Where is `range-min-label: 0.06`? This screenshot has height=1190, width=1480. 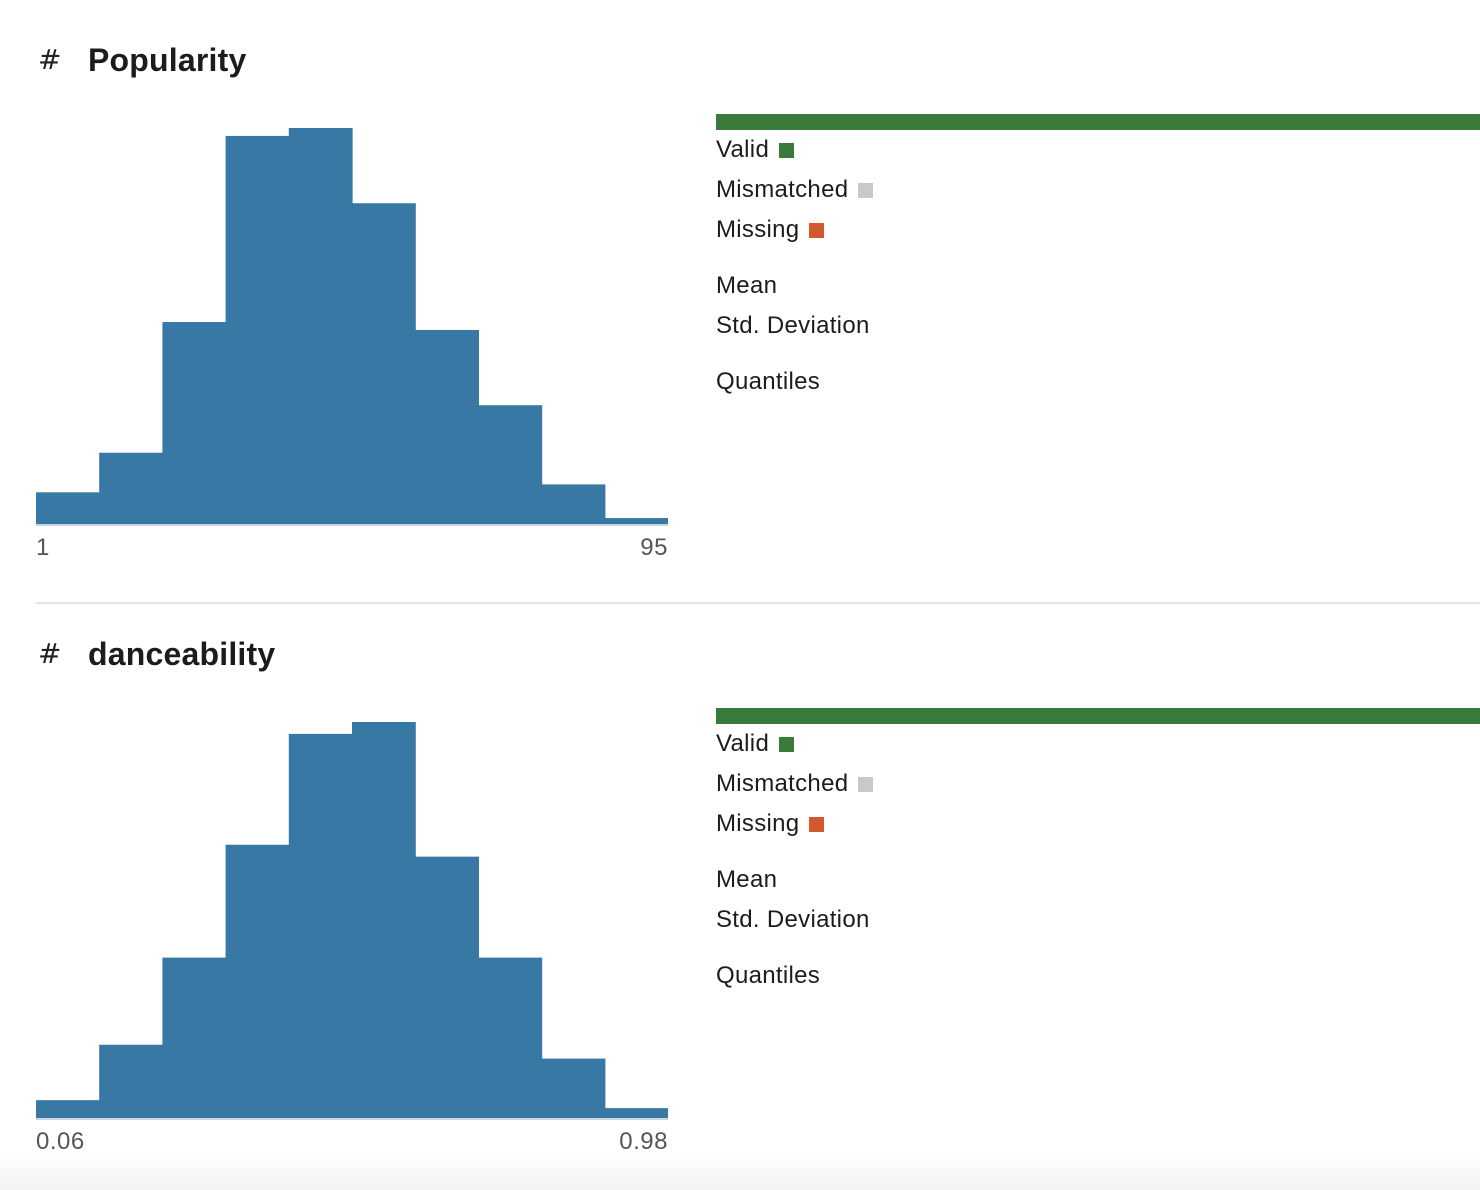 range-min-label: 0.06 is located at coordinates (60, 1141).